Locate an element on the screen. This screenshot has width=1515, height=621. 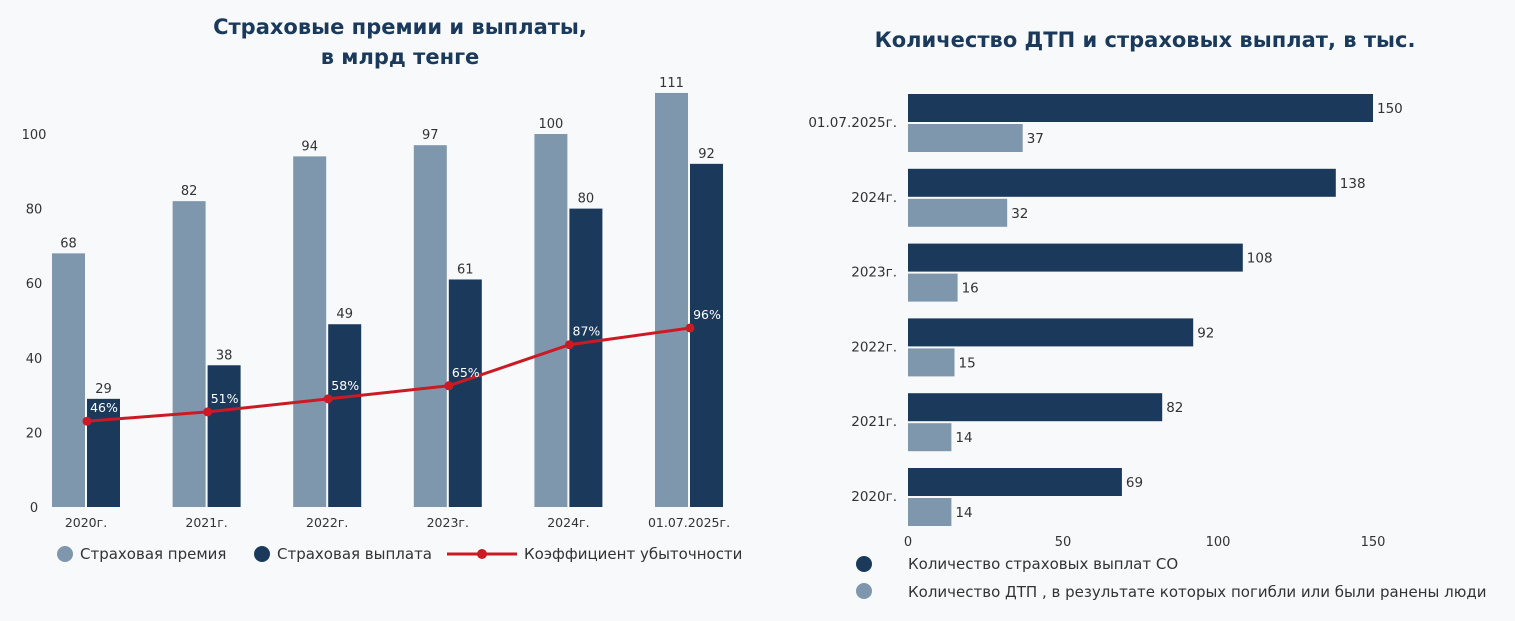
left-chart-title-line2: в млрд тенге is located at coordinates (400, 57).